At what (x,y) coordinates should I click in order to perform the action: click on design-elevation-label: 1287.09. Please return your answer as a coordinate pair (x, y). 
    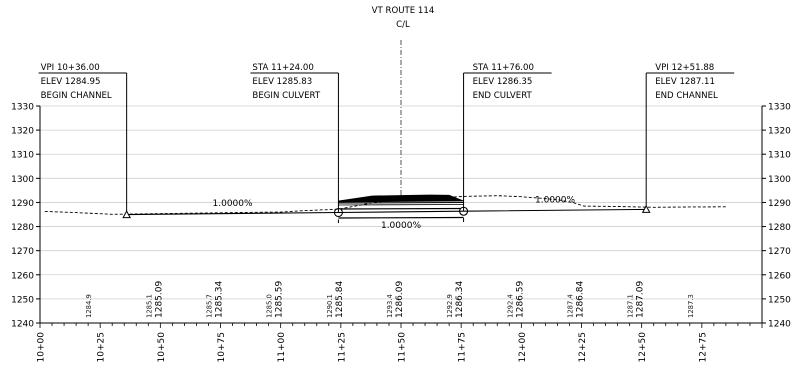
    Looking at the image, I should click on (641, 299).